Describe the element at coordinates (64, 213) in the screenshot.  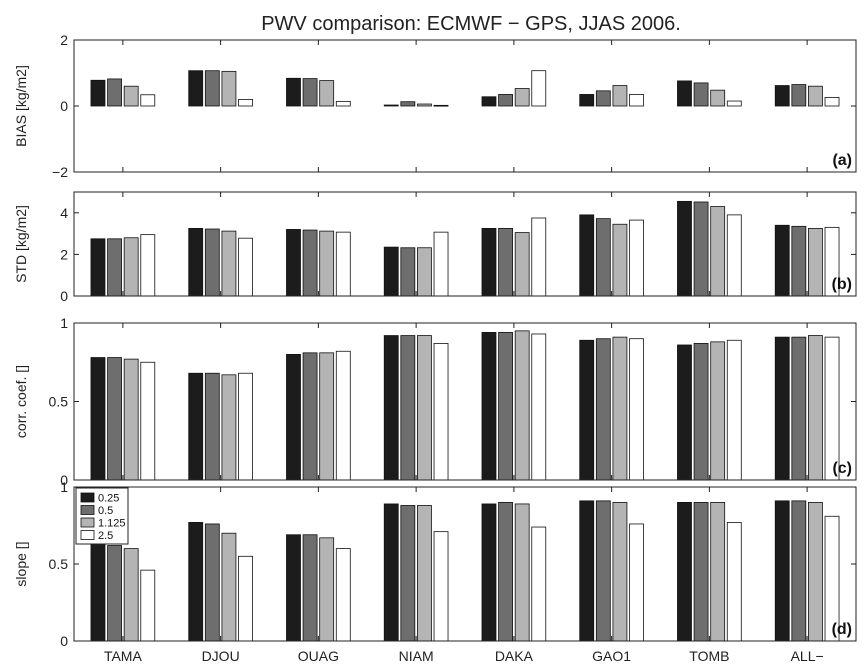
I see `y-tick-label: 4` at that location.